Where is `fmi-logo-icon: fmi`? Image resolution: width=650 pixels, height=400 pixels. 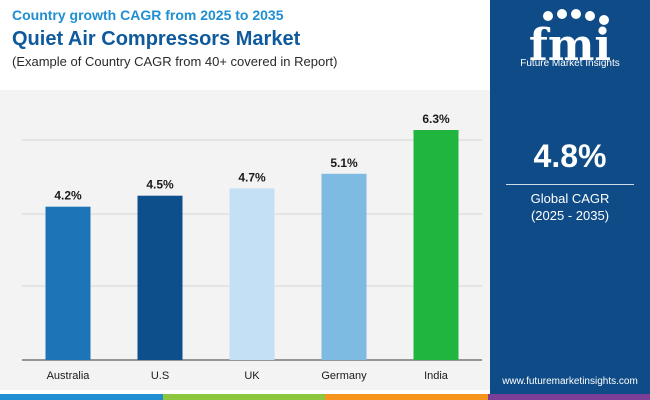
fmi-logo-icon: fmi is located at coordinates (570, 40).